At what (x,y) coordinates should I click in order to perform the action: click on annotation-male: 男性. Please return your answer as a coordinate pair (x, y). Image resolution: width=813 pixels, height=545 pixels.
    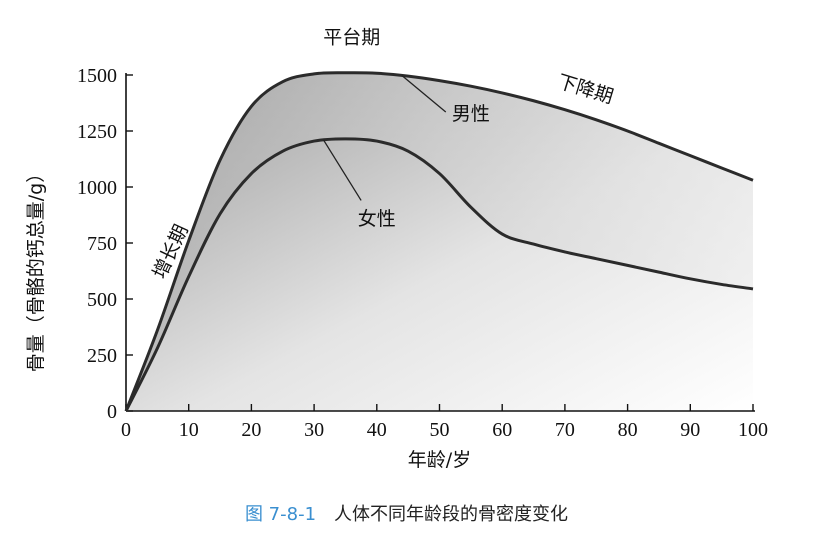
    Looking at the image, I should click on (471, 114).